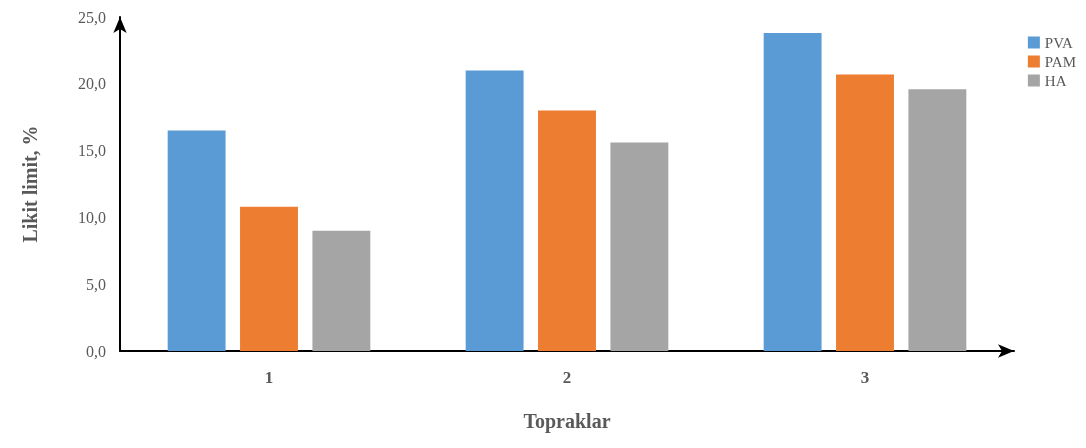 This screenshot has height=448, width=1086. What do you see at coordinates (567, 421) in the screenshot?
I see `x-axis-title: Topraklar` at bounding box center [567, 421].